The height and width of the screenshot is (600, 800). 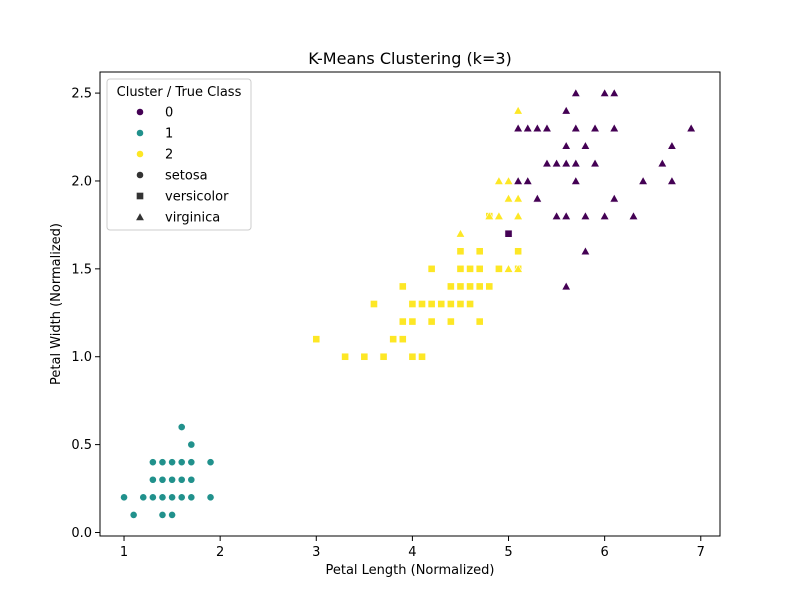 What do you see at coordinates (186, 176) in the screenshot?
I see `legend-label: setosa` at bounding box center [186, 176].